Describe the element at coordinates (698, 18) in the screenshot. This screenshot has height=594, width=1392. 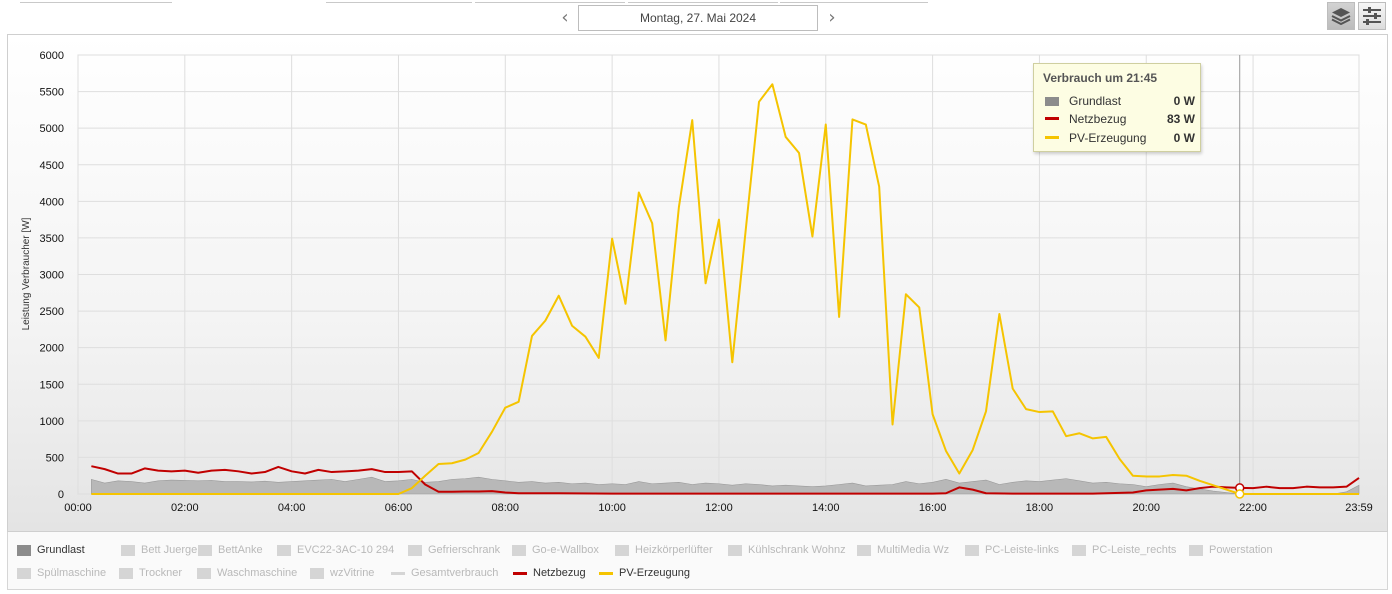
I see `date-display: Montag, 27. Mai 2024` at that location.